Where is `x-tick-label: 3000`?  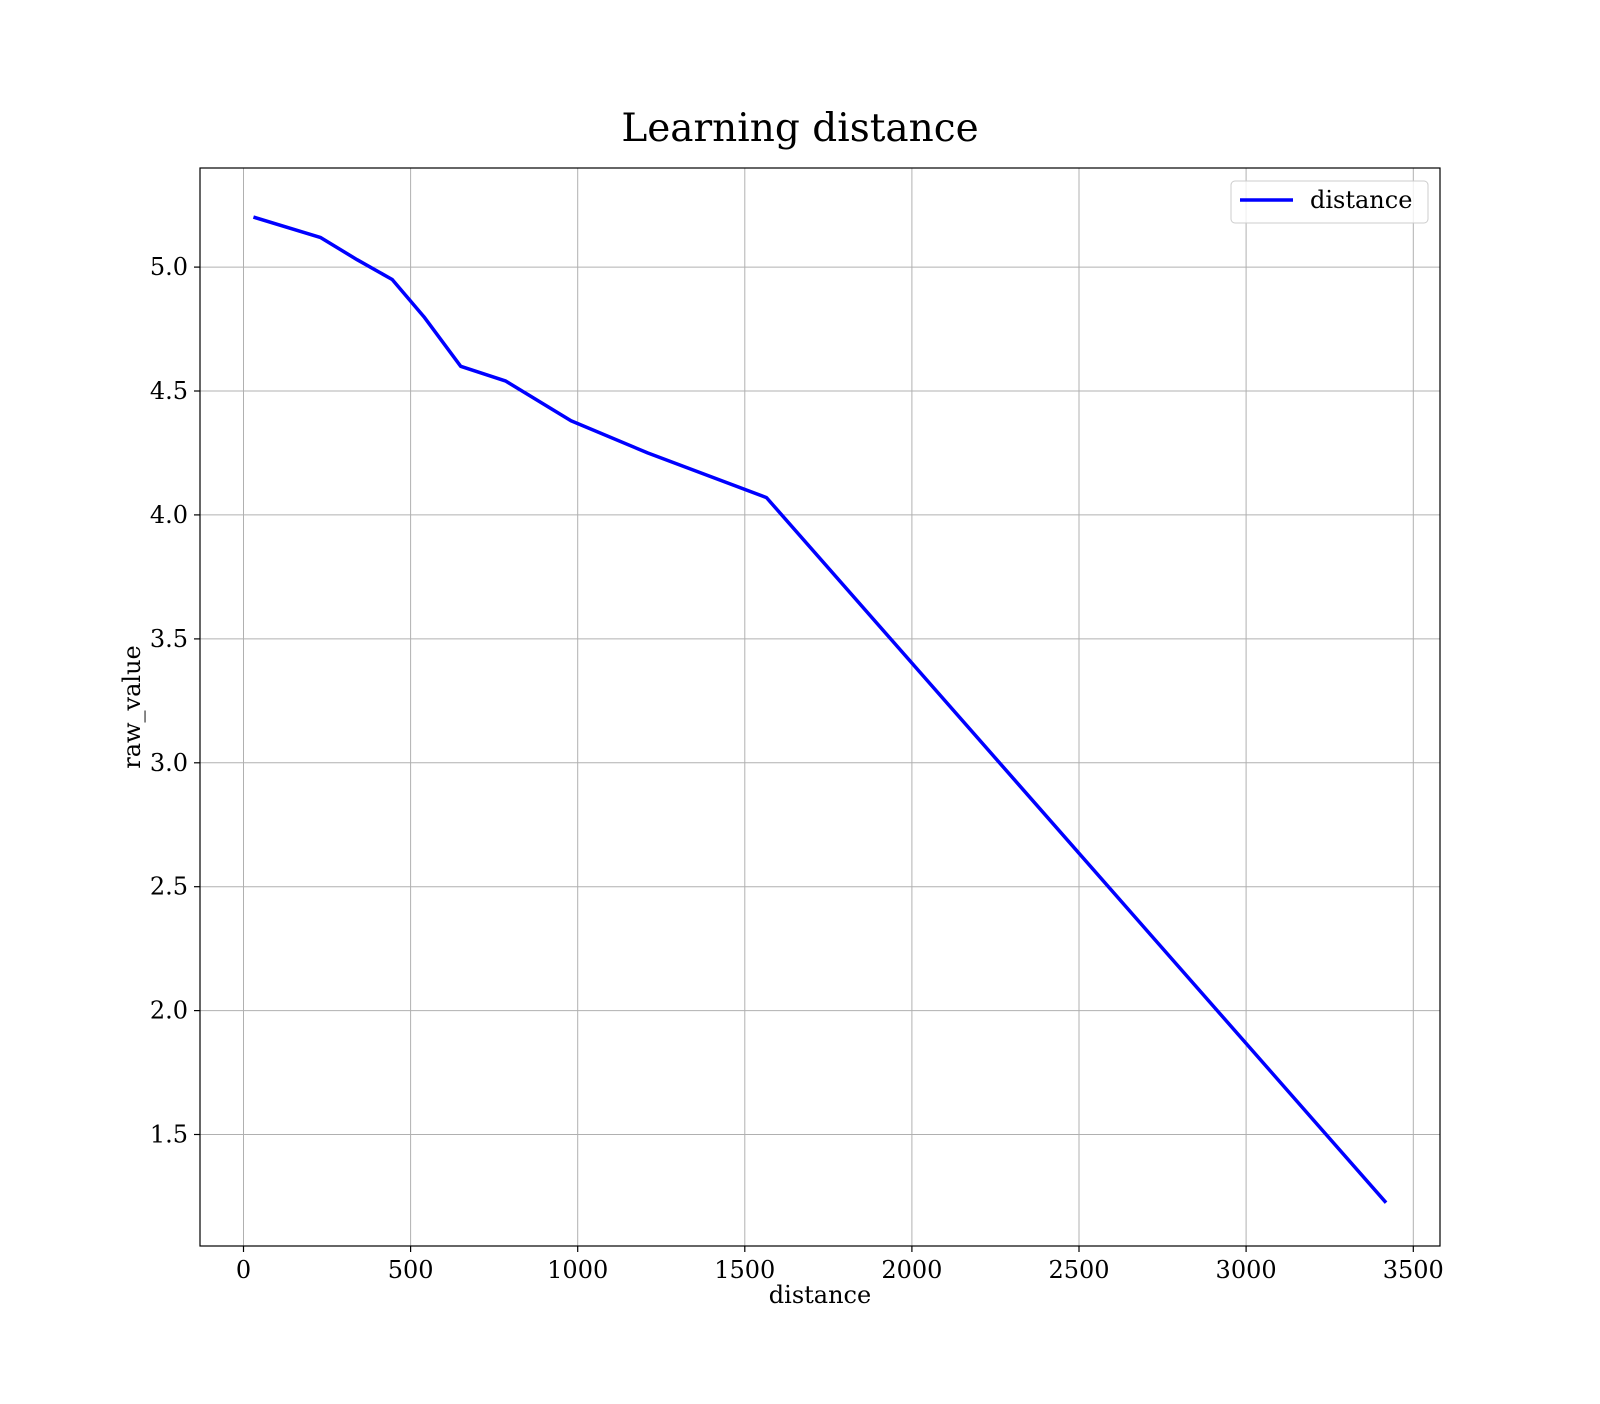
x-tick-label: 3000 is located at coordinates (1246, 1270).